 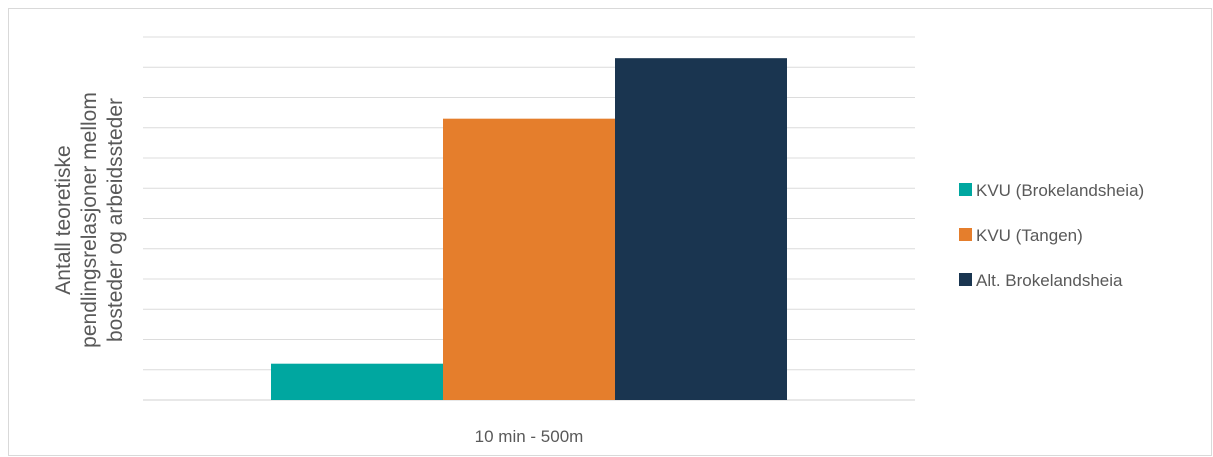 I want to click on y-axis-label-line: pendlingsrelasjoner mellom, so click(x=89, y=220).